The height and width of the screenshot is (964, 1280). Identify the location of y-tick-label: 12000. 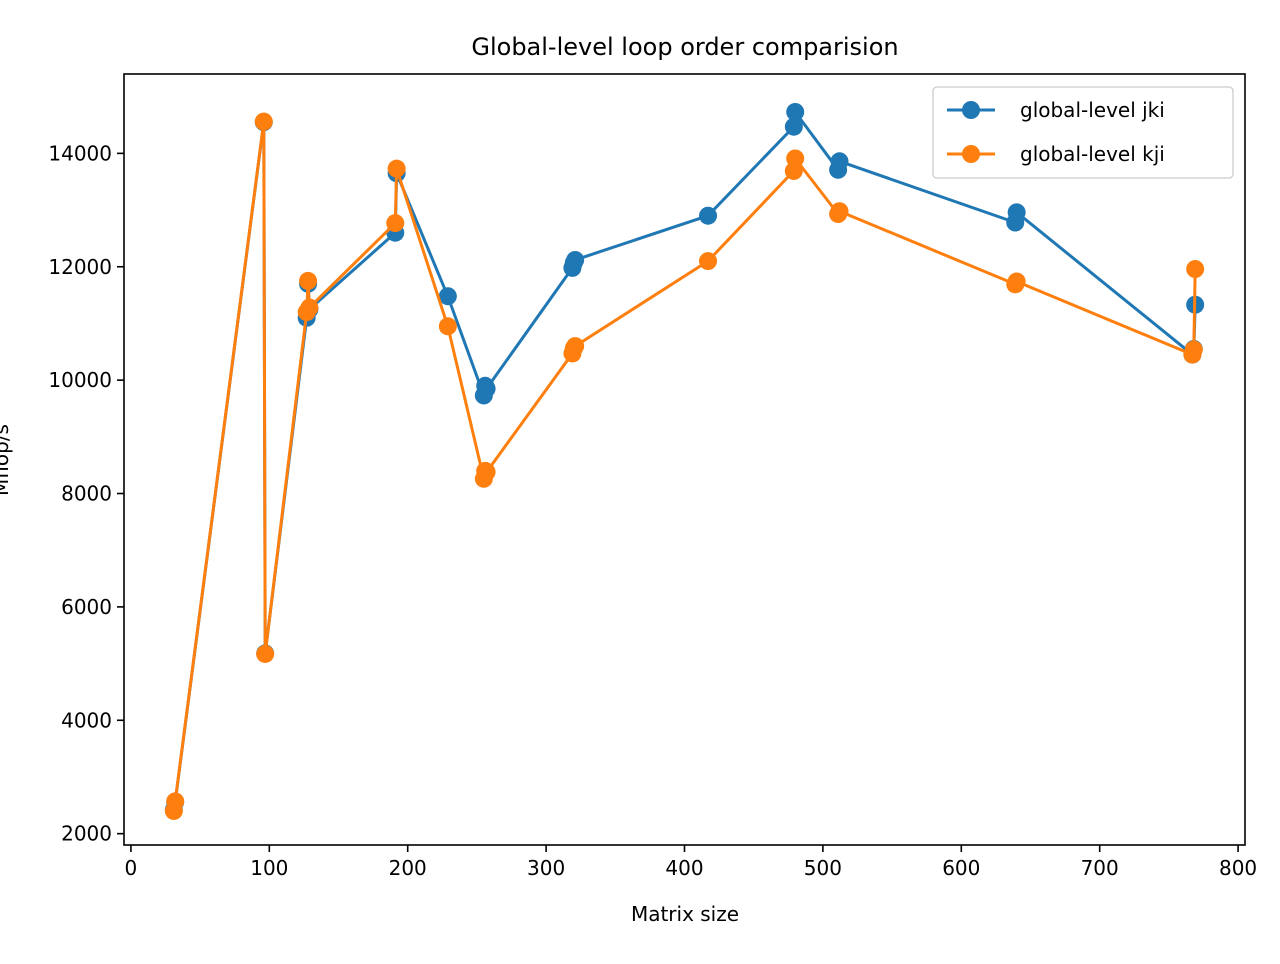
(80, 267).